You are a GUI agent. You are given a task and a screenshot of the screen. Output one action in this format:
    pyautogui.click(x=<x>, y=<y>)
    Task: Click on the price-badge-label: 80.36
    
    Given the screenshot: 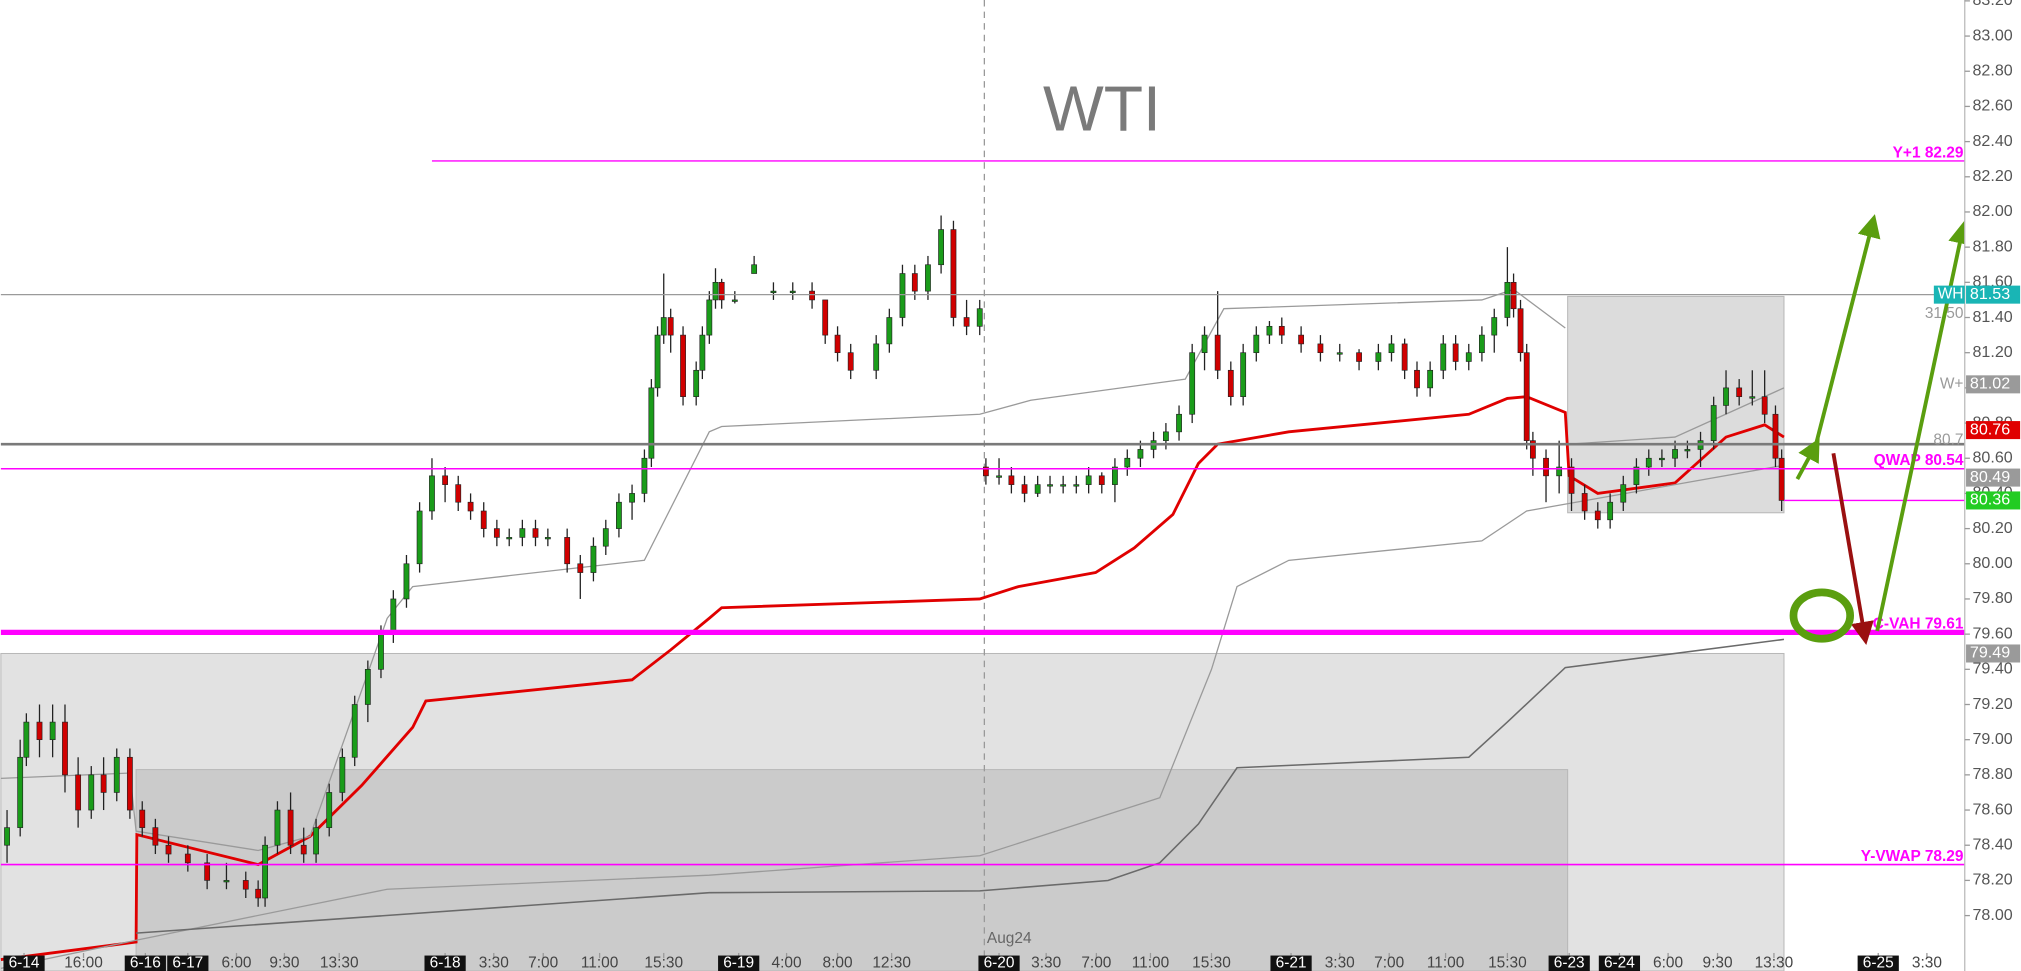 What is the action you would take?
    pyautogui.click(x=1990, y=500)
    